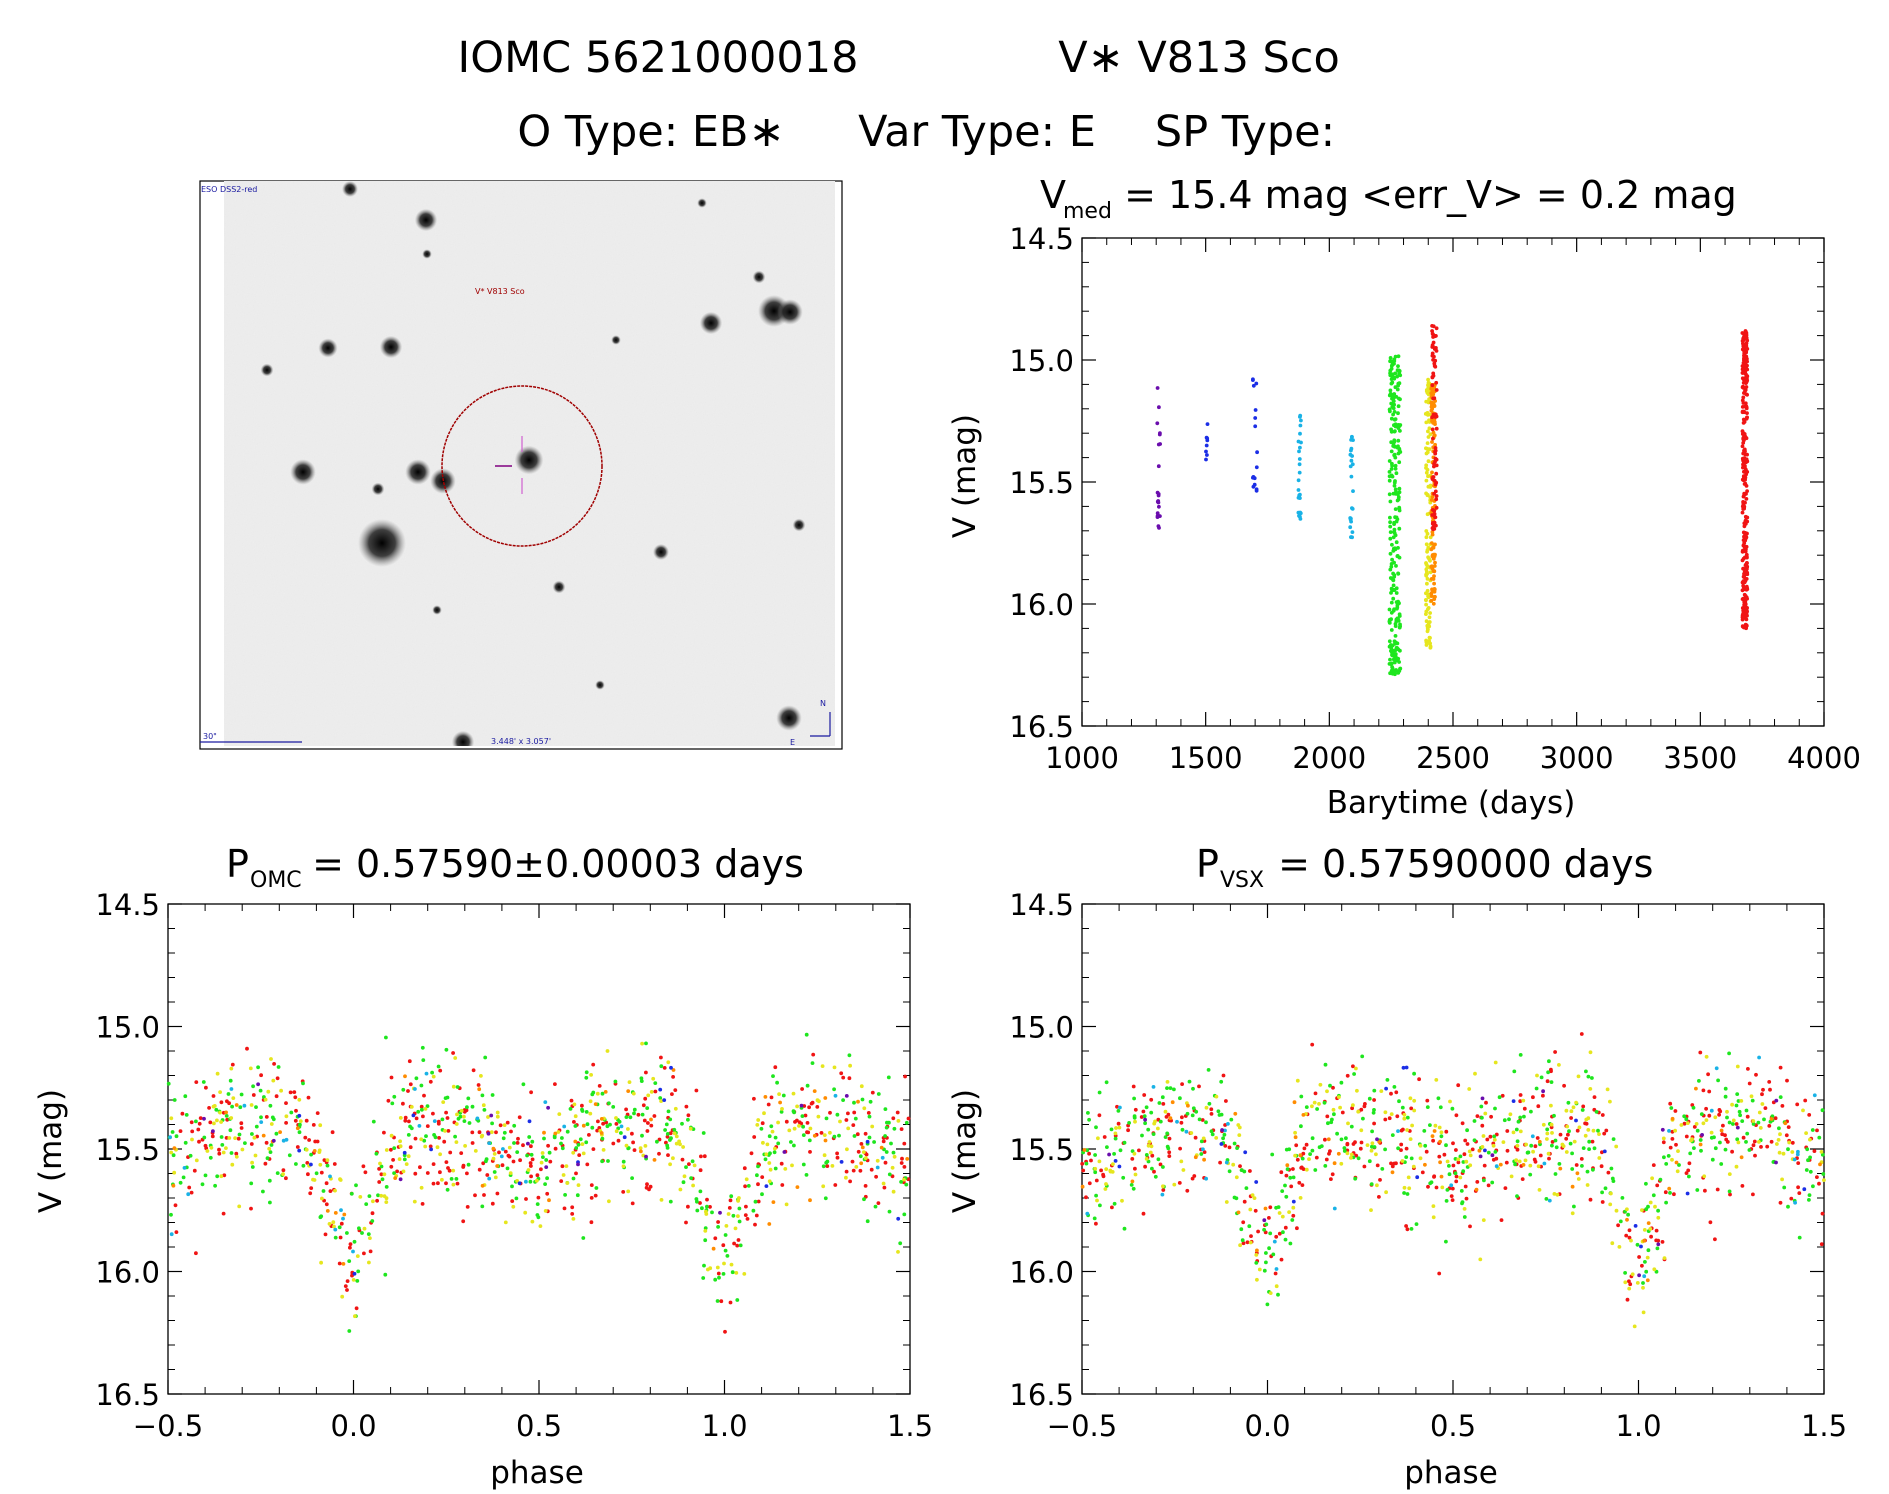 This screenshot has width=1889, height=1494. I want to click on lightcurve-points, so click(1452, 500).